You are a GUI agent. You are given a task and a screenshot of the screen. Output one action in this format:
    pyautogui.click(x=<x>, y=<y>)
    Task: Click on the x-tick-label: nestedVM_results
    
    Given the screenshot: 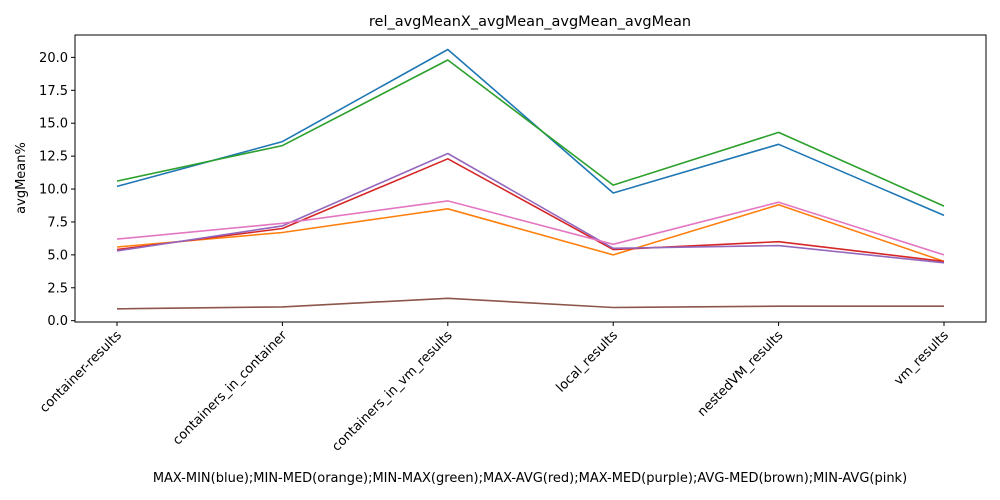 What is the action you would take?
    pyautogui.click(x=741, y=374)
    